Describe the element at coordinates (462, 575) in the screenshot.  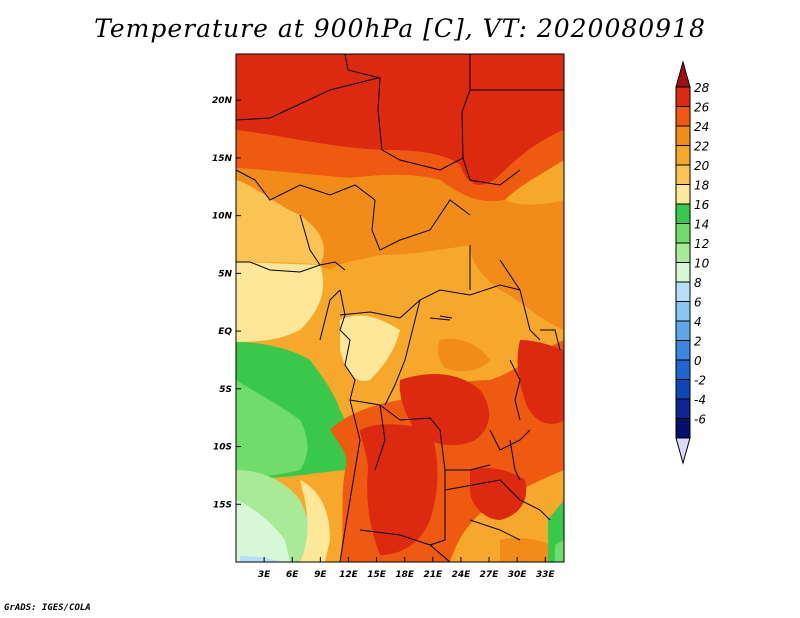
I see `lon-tick-label: 24E` at that location.